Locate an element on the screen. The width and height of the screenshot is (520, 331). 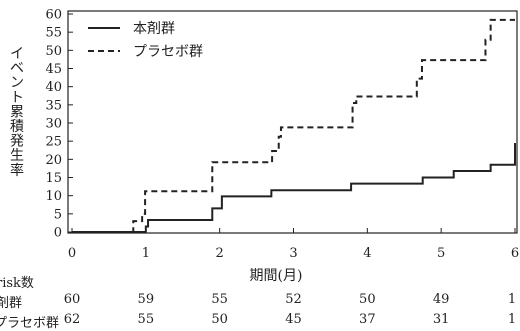
risk-value: 59 is located at coordinates (146, 299).